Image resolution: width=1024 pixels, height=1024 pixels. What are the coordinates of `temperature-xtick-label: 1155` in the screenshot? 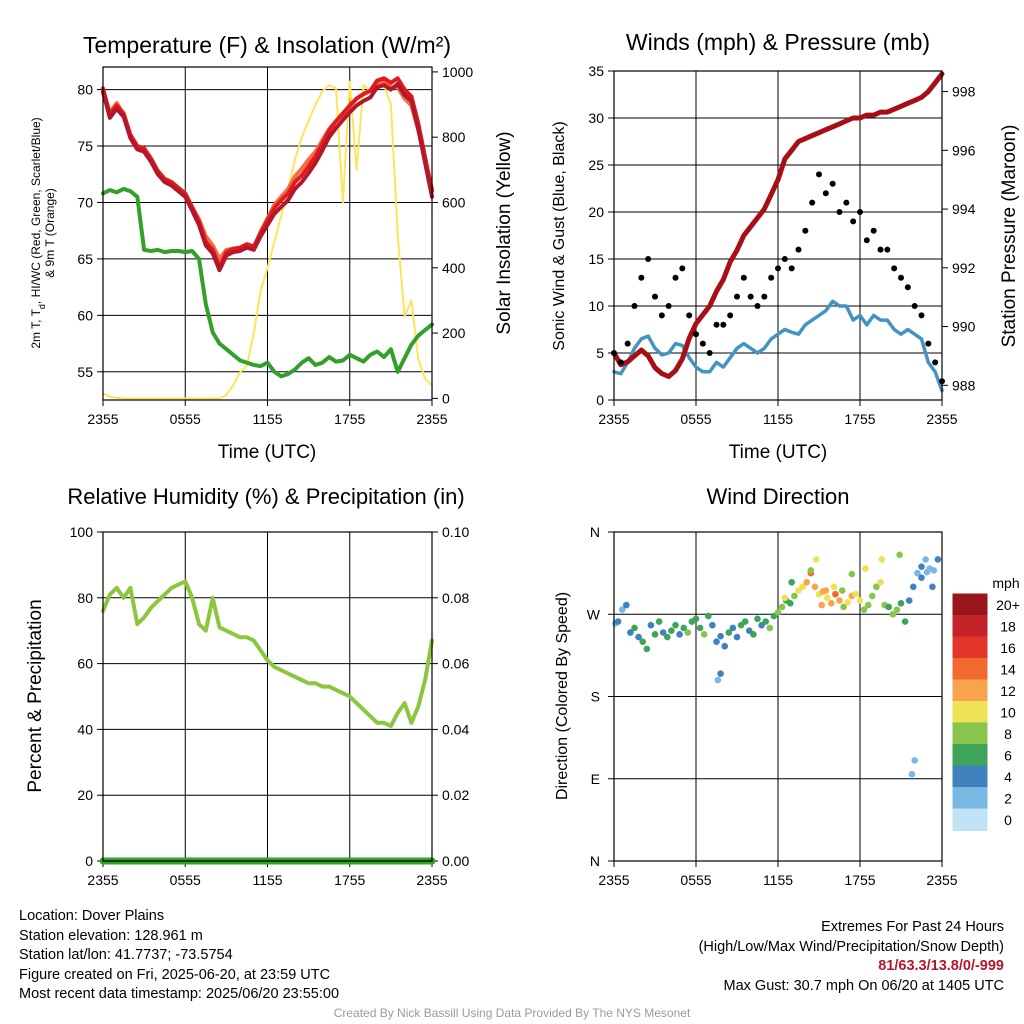 It's located at (267, 419).